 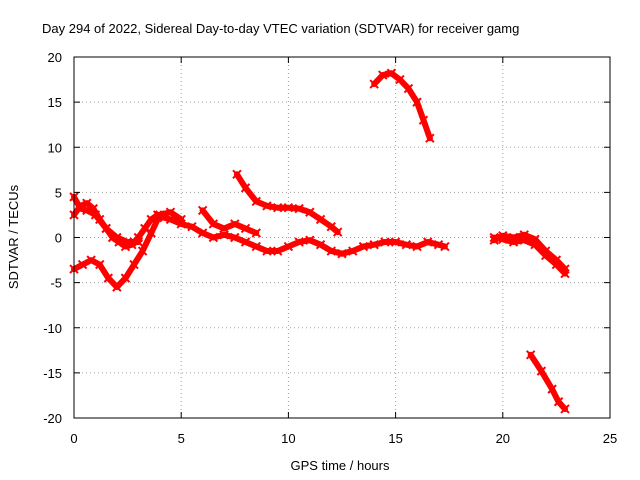 What do you see at coordinates (55, 147) in the screenshot?
I see `y-tick-label: 10` at bounding box center [55, 147].